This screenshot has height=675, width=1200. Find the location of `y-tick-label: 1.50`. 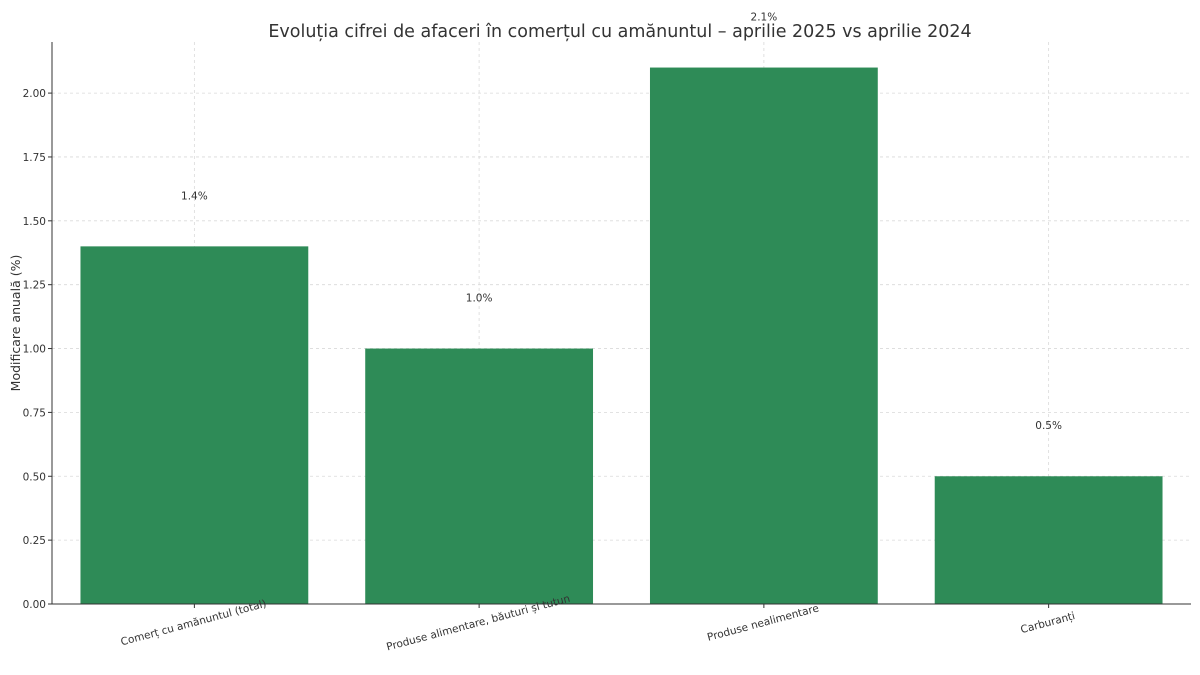

y-tick-label: 1.50 is located at coordinates (34, 222).